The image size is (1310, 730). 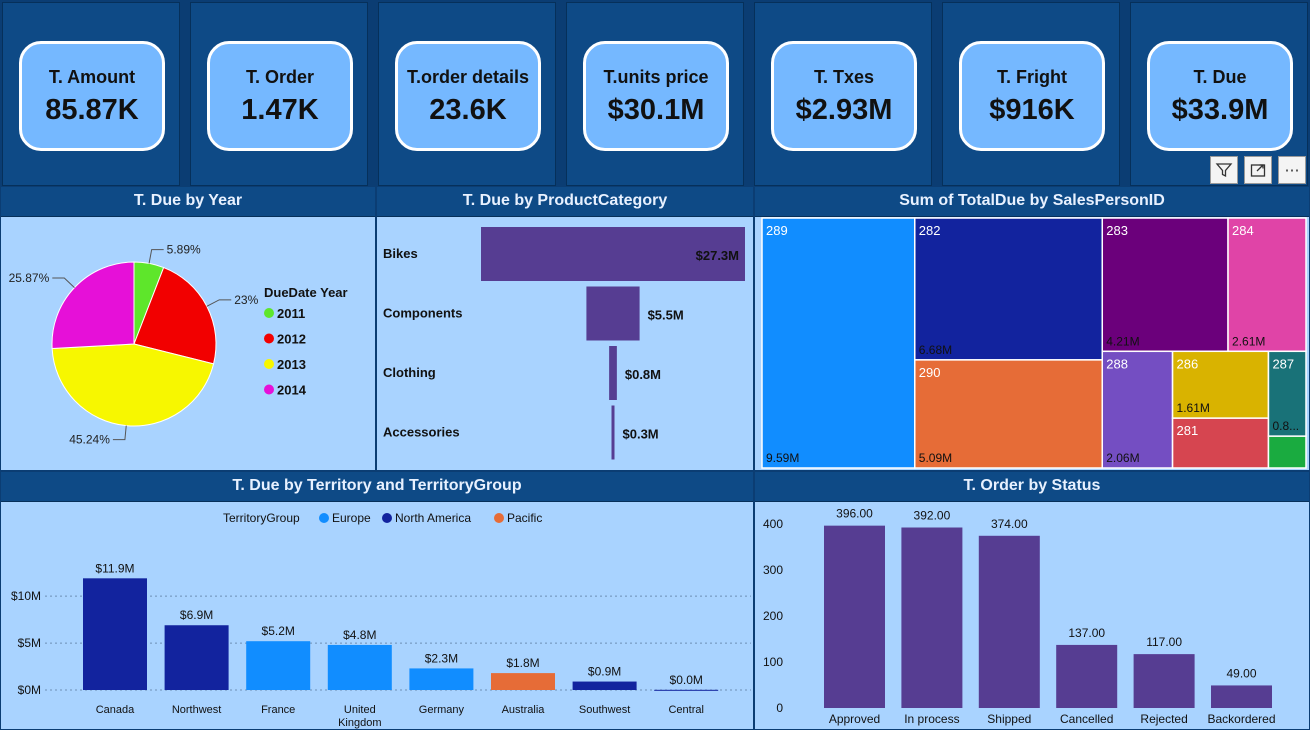 I want to click on status-ytick-label: 400, so click(x=773, y=524).